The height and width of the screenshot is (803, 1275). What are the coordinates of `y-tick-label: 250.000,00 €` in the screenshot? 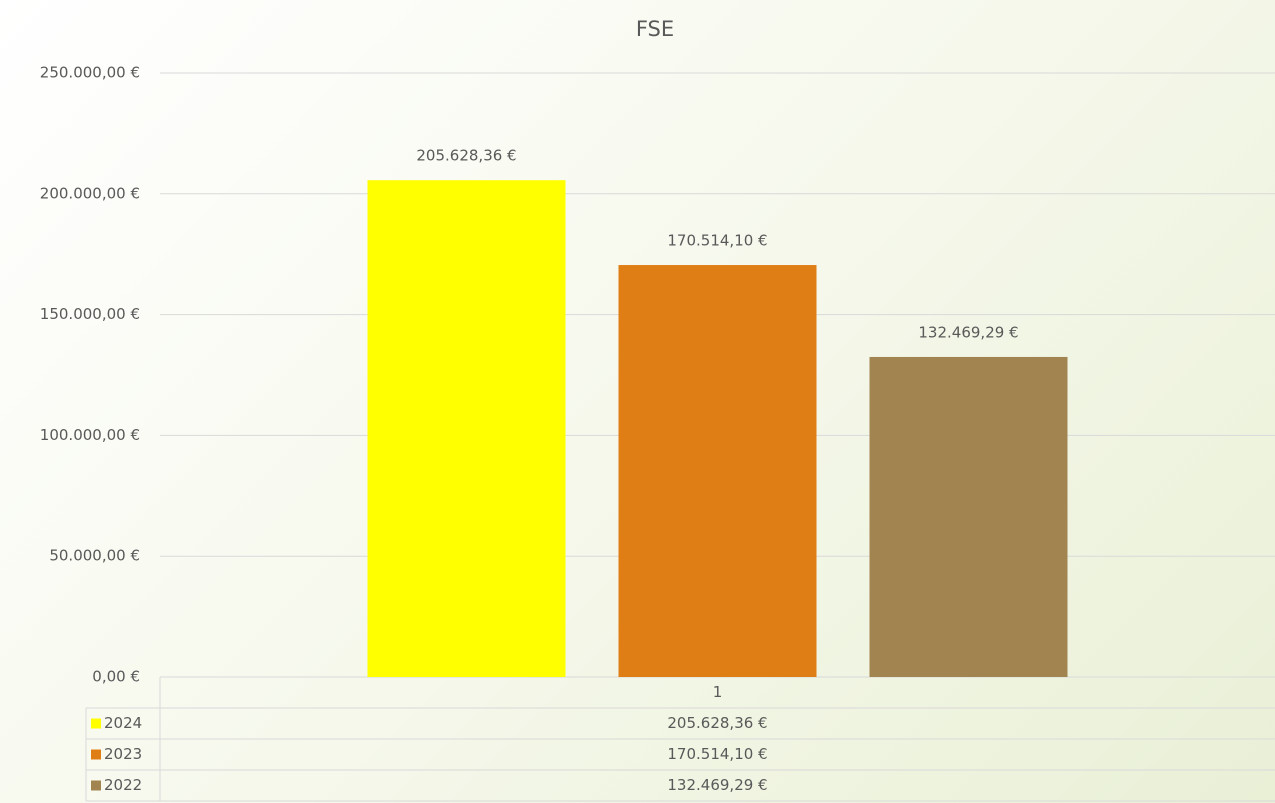 It's located at (90, 73).